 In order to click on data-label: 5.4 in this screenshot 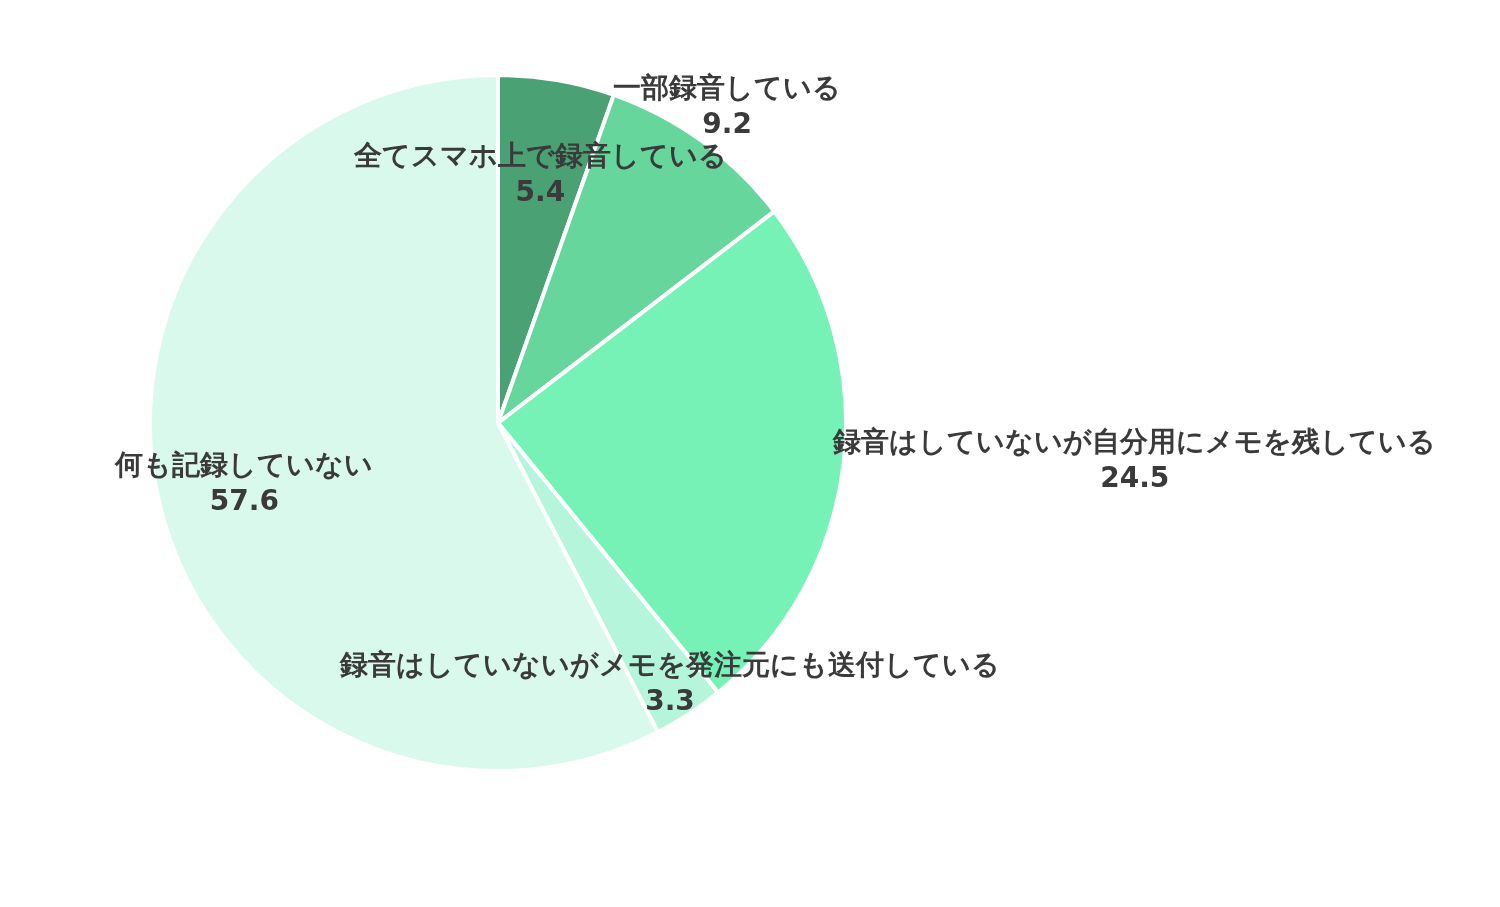, I will do `click(540, 192)`.